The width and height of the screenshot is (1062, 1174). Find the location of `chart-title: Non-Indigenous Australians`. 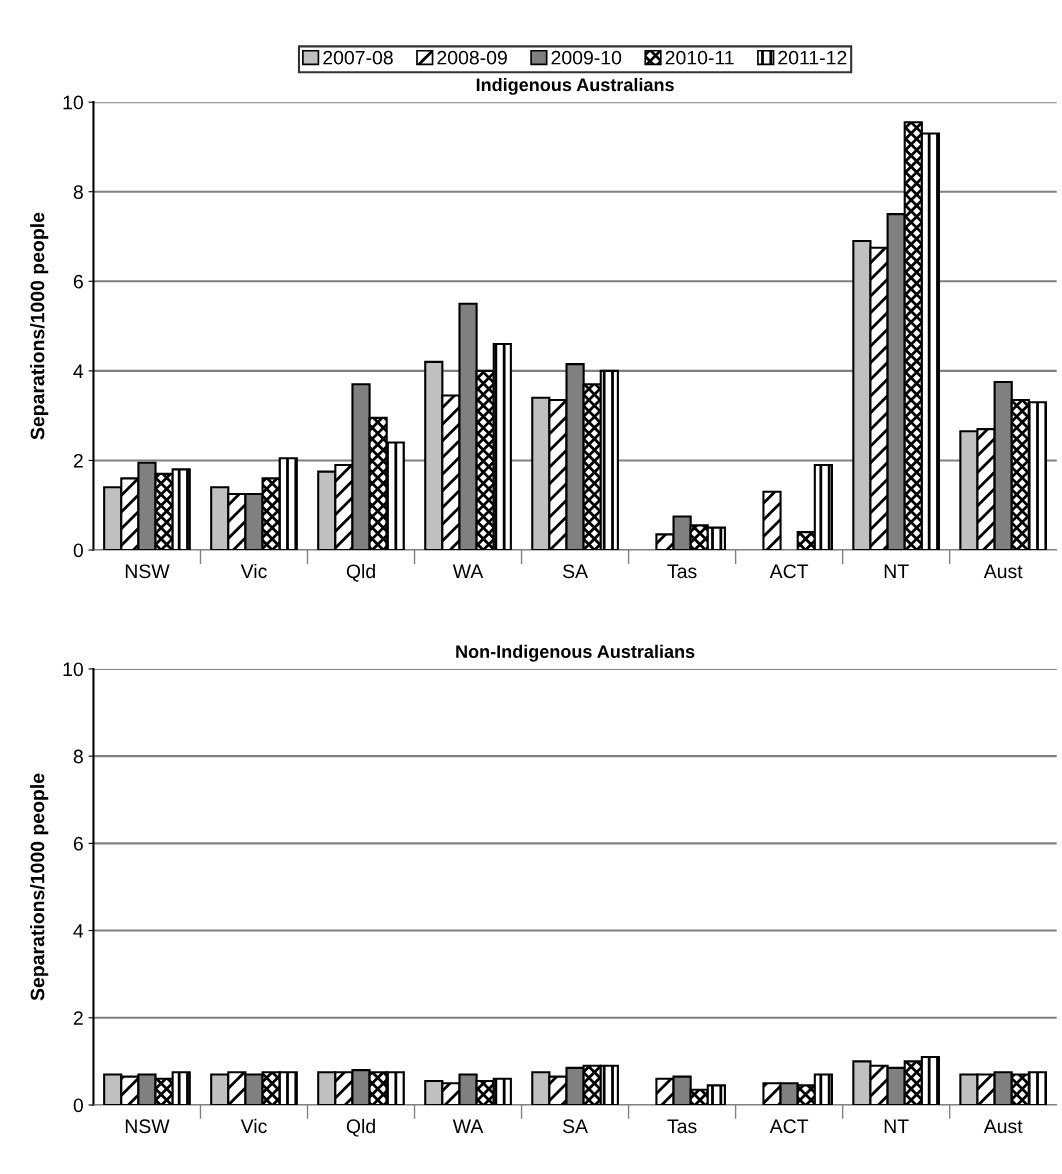

chart-title: Non-Indigenous Australians is located at coordinates (575, 653).